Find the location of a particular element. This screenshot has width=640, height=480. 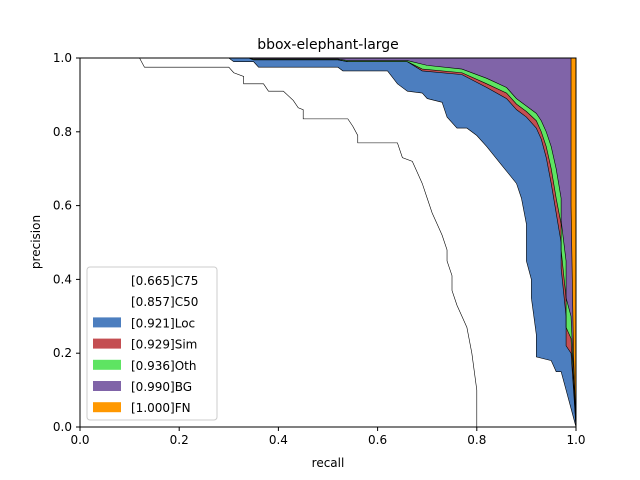

x-tick-label: 0.0 is located at coordinates (79, 440).